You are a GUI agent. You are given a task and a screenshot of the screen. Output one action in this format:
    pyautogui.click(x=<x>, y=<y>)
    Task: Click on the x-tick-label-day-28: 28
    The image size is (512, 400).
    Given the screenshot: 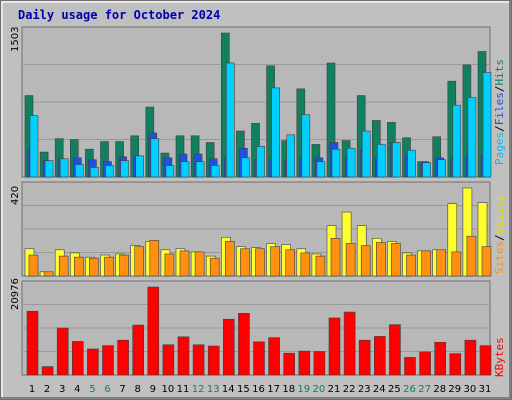 What is the action you would take?
    pyautogui.click(x=439, y=389)
    